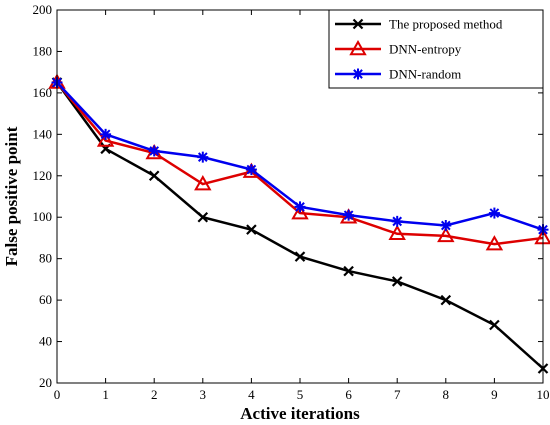  What do you see at coordinates (425, 74) in the screenshot?
I see `legend-label: DNN-random` at bounding box center [425, 74].